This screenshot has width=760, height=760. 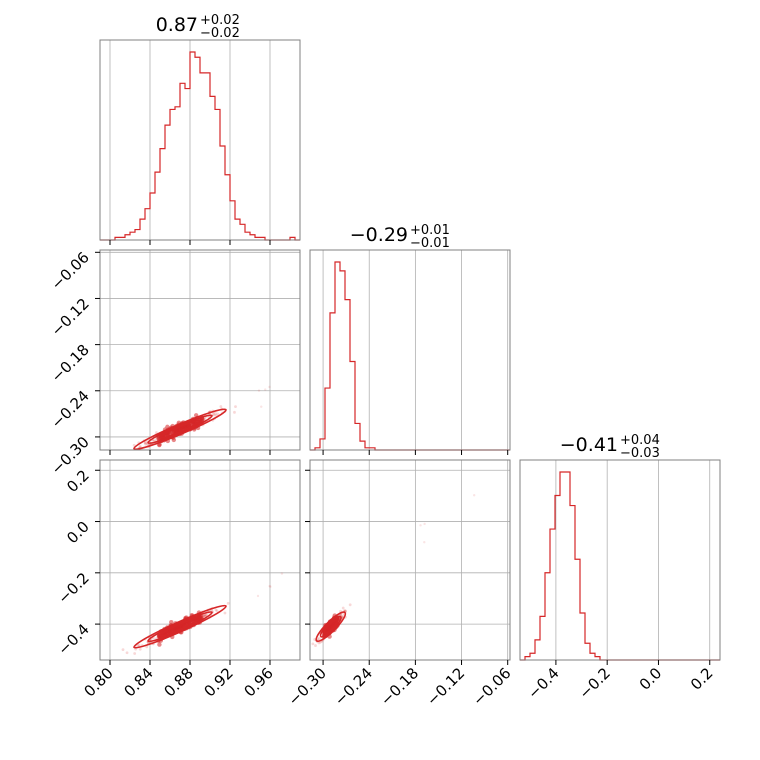 I want to click on x-tick-label-p1: −0.18, so click(x=399, y=686).